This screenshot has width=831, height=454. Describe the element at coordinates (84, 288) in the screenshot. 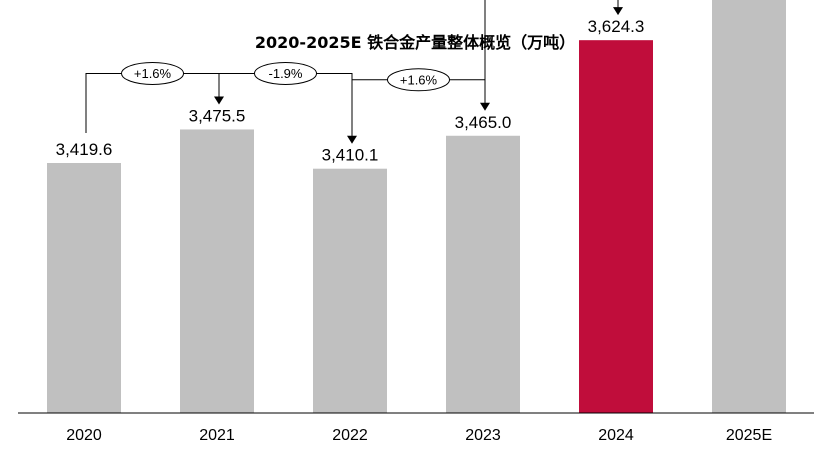

I see `bar-2020` at that location.